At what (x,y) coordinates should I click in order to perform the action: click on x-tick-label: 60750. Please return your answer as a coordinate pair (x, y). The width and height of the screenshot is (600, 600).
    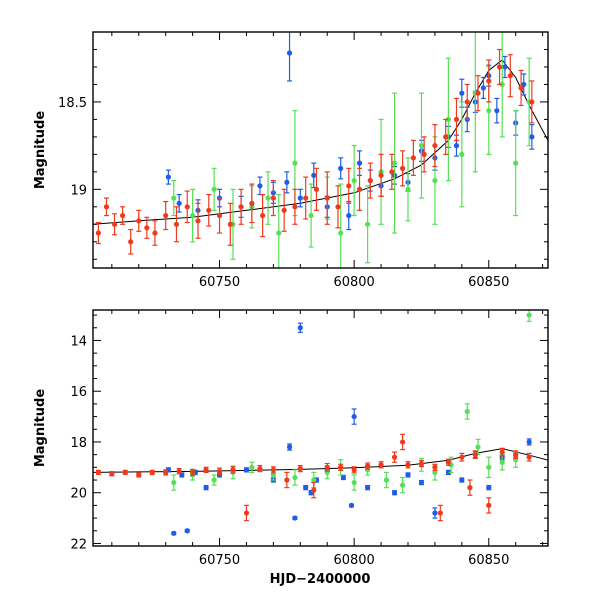
    Looking at the image, I should click on (219, 560).